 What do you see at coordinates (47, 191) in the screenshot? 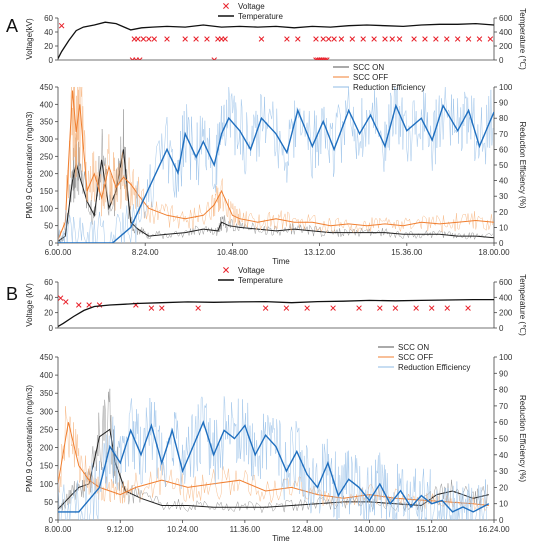
I see `y-tick-label: 150` at bounding box center [47, 191].